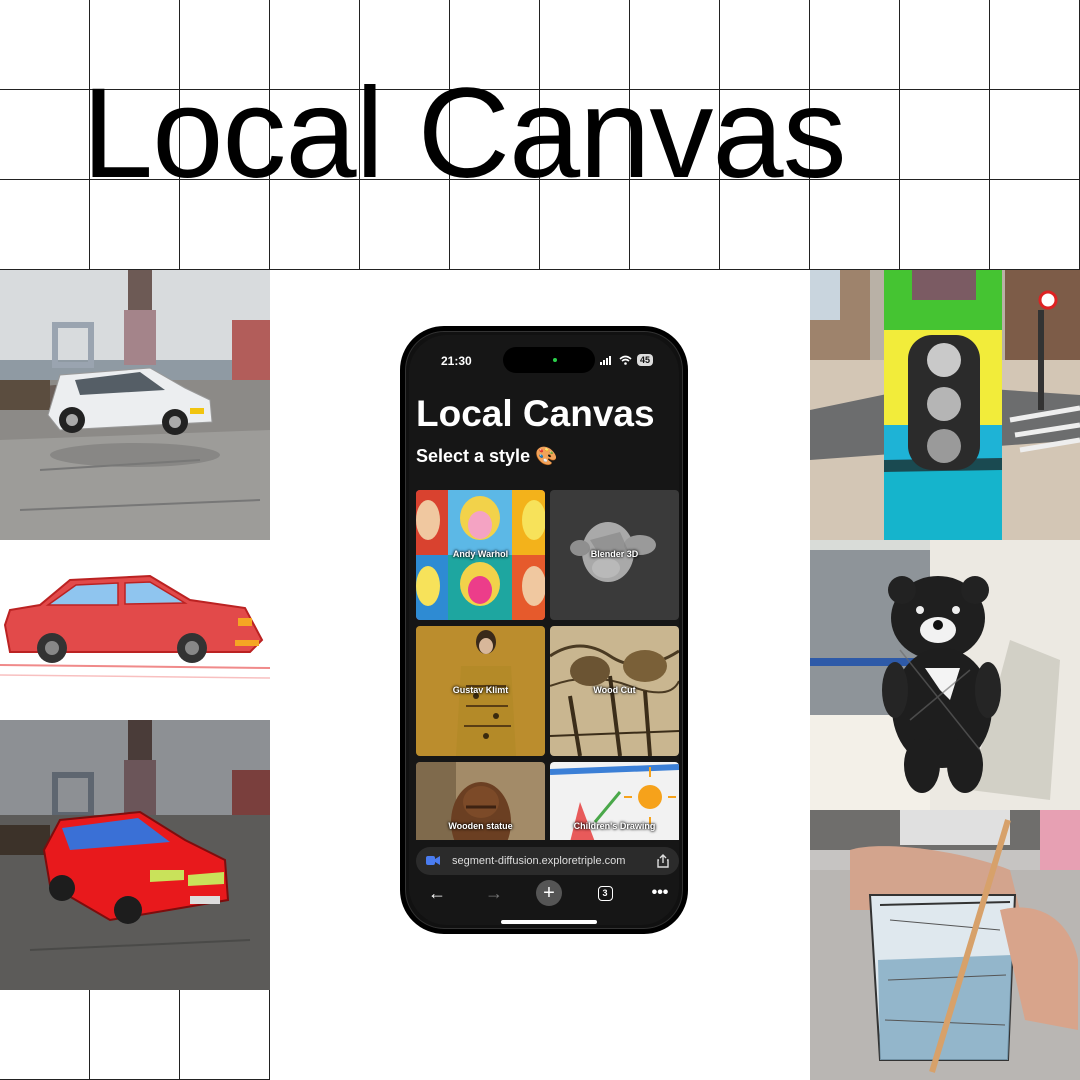  What do you see at coordinates (433, 860) in the screenshot?
I see `video-icon` at bounding box center [433, 860].